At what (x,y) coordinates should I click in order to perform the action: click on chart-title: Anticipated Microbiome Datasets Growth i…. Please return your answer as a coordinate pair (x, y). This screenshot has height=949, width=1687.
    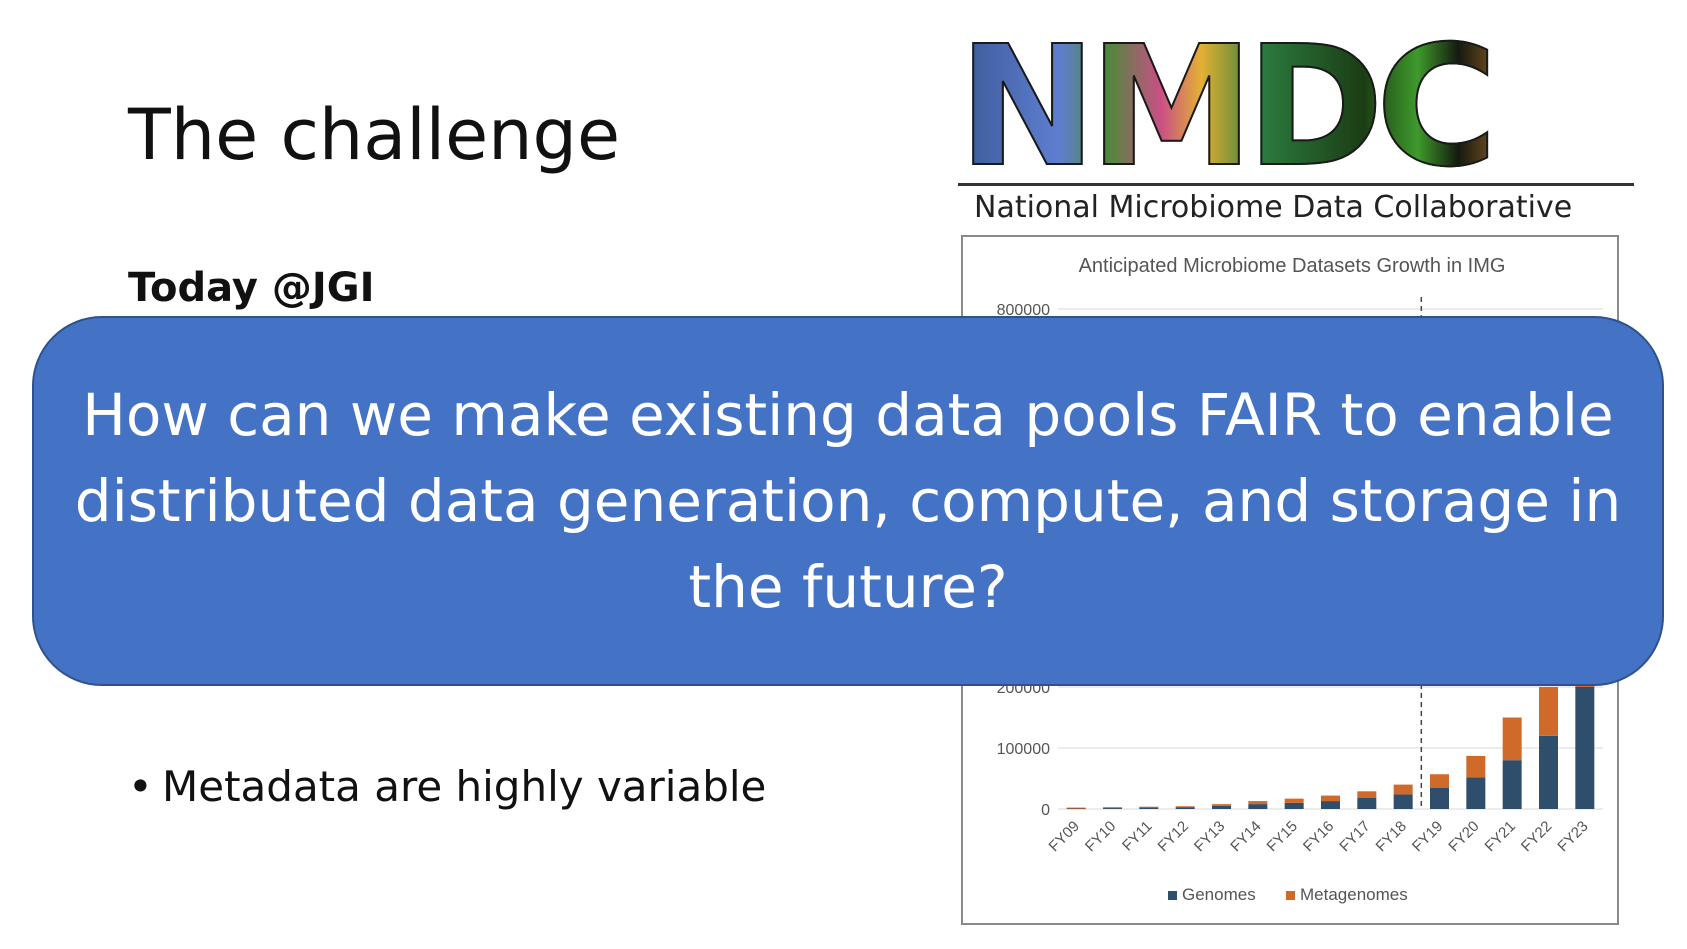
    Looking at the image, I should click on (1292, 266).